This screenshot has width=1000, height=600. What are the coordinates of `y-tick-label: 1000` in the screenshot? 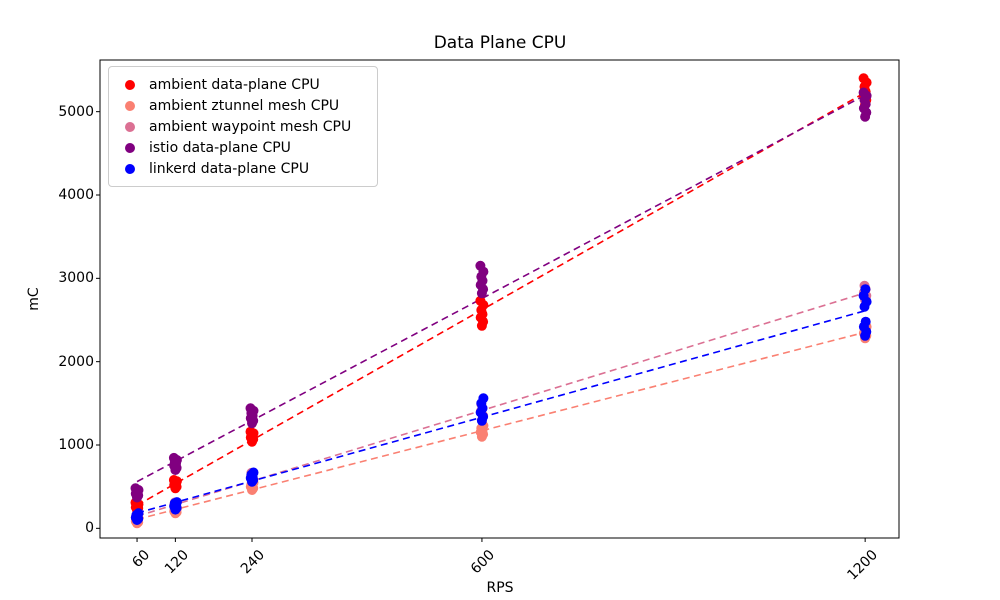 It's located at (76, 445).